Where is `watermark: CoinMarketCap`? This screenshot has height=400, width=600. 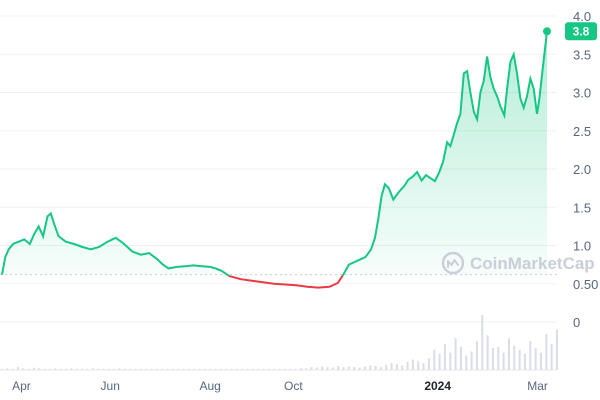 watermark: CoinMarketCap is located at coordinates (518, 263).